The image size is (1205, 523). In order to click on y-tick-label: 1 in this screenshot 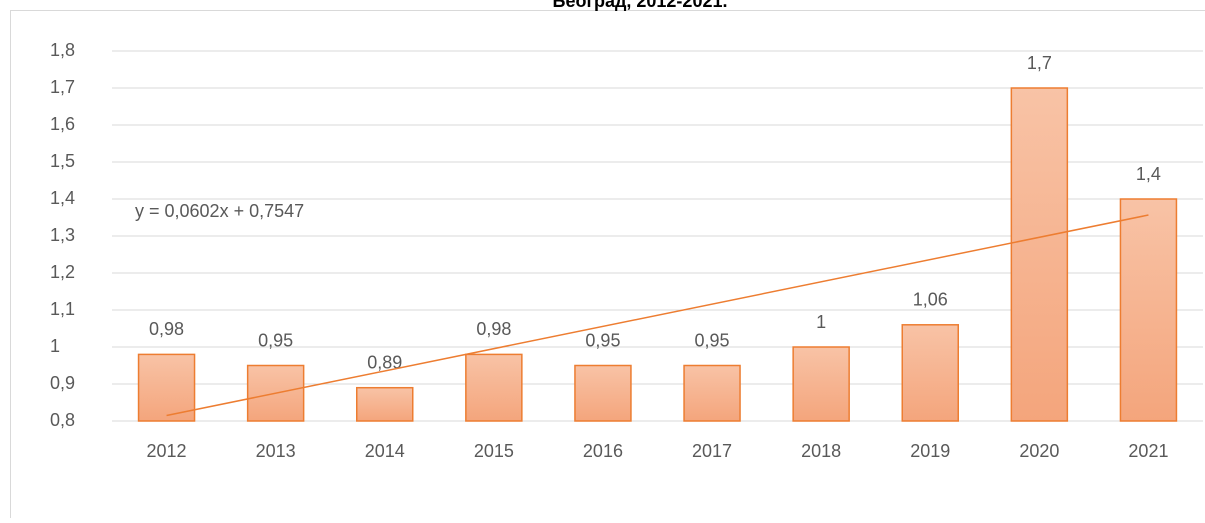, I will do `click(55, 346)`.